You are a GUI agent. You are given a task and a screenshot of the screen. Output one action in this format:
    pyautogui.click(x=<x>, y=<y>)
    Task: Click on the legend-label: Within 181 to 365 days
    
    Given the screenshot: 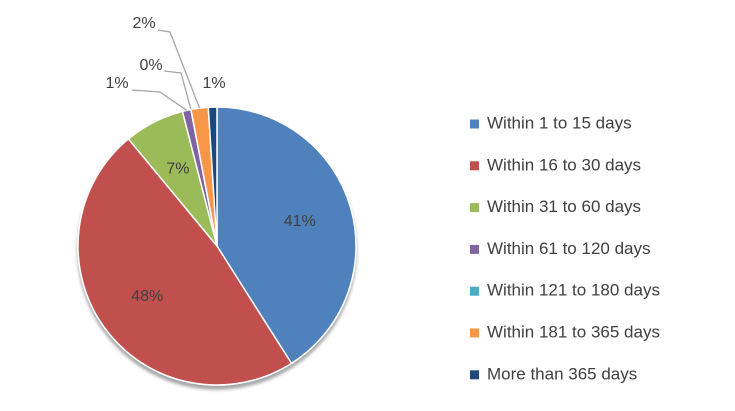 What is the action you would take?
    pyautogui.click(x=573, y=331)
    